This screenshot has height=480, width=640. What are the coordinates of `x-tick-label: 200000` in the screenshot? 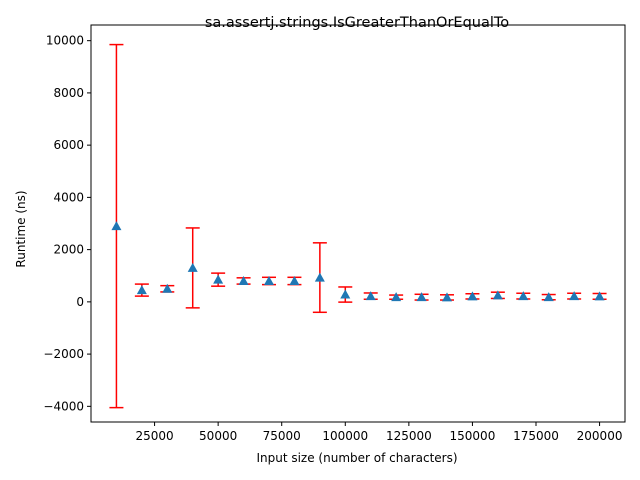 It's located at (600, 436).